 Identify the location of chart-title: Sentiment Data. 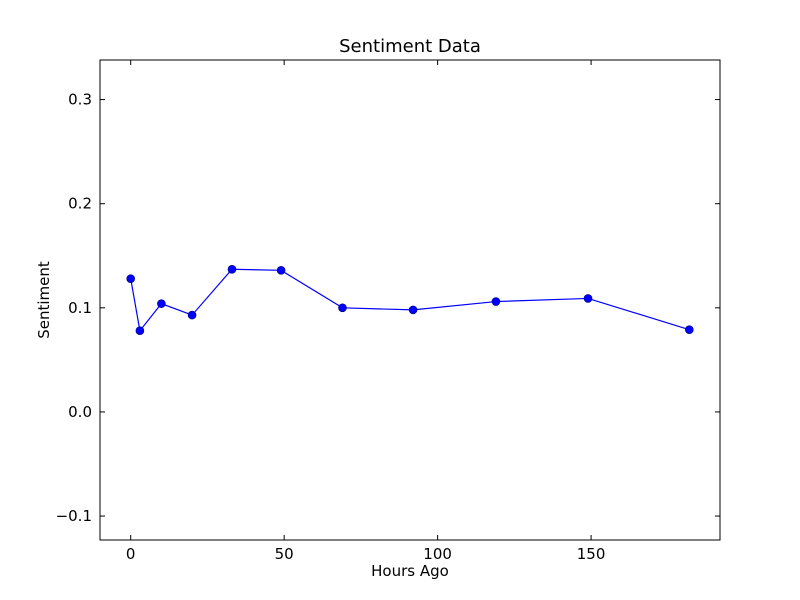
(410, 46).